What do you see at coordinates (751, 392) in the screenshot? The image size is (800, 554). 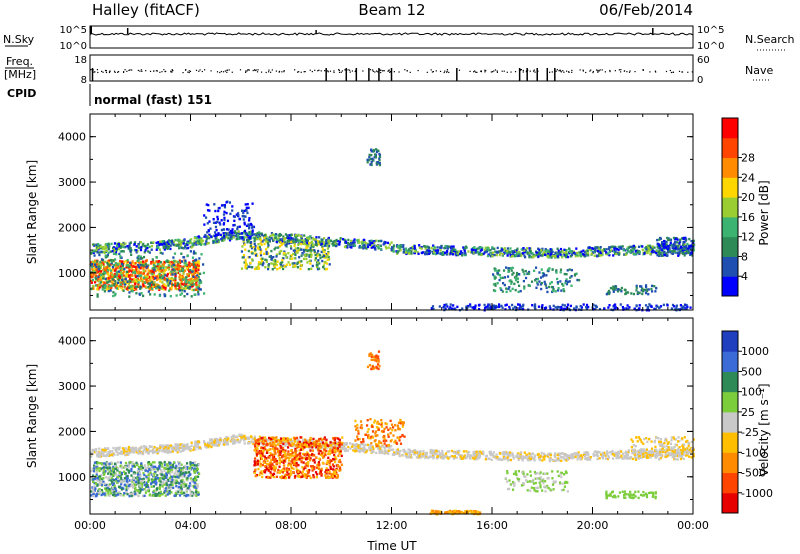 I see `colorbar-tick-label: 100` at bounding box center [751, 392].